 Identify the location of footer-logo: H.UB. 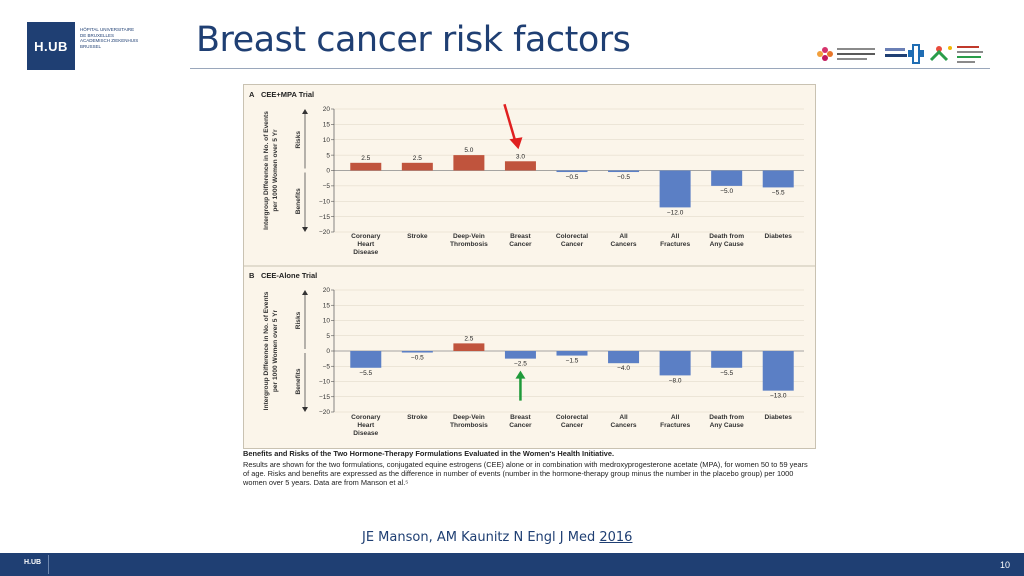
(33, 562).